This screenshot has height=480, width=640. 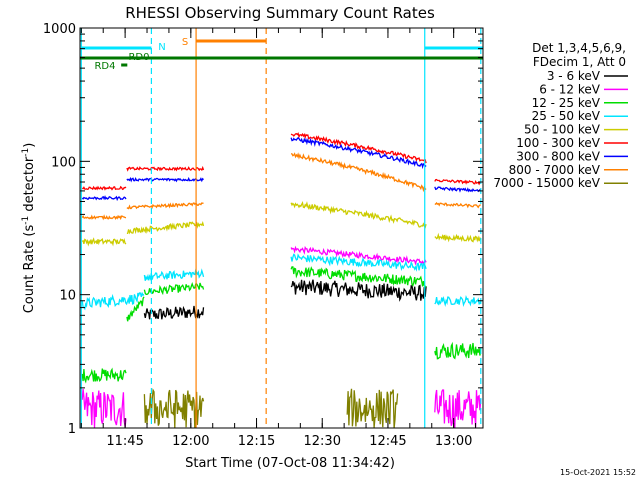 I want to click on x-tick-label-2: 12:15, so click(x=256, y=441).